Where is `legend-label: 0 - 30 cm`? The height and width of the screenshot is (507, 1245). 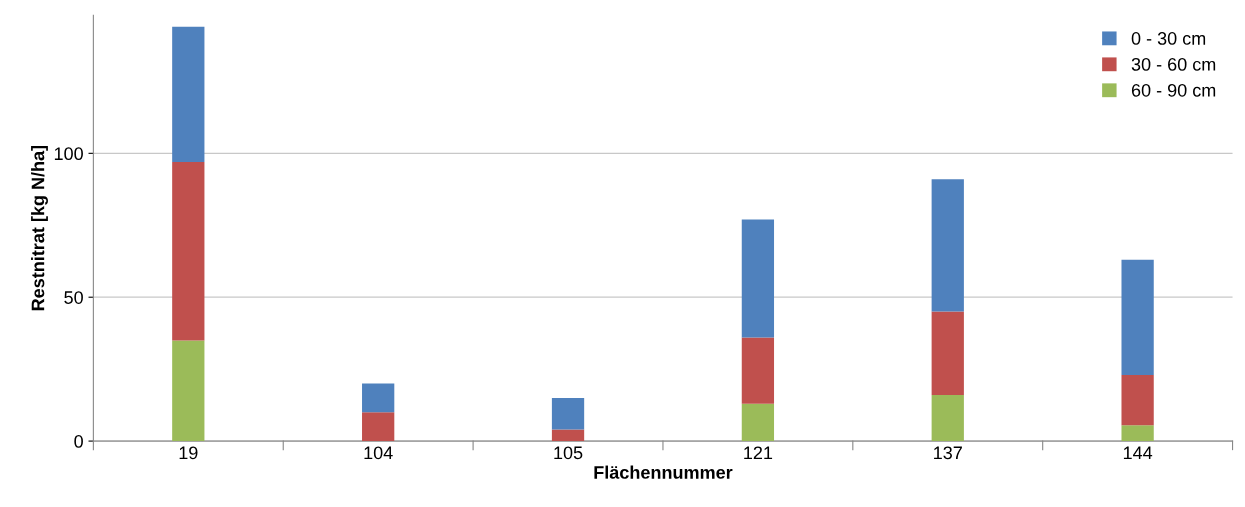 legend-label: 0 - 30 cm is located at coordinates (1168, 38).